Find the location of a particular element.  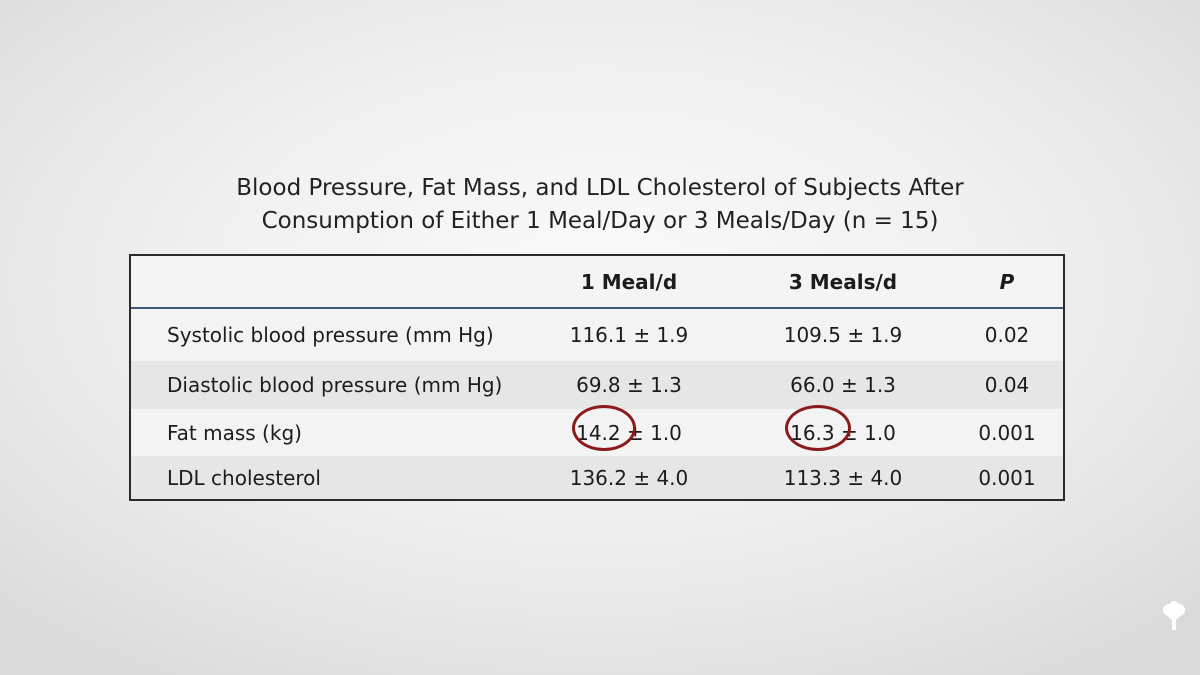

header-p-value: P is located at coordinates (1007, 281).